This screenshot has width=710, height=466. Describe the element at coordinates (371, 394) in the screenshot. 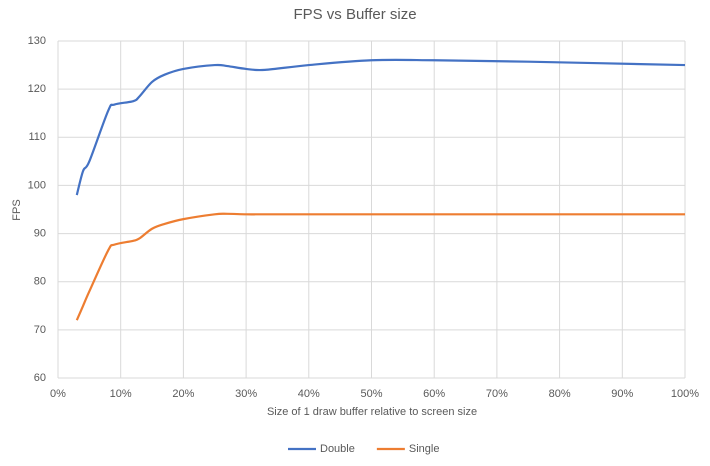

I see `x-tick-label: 50%` at that location.